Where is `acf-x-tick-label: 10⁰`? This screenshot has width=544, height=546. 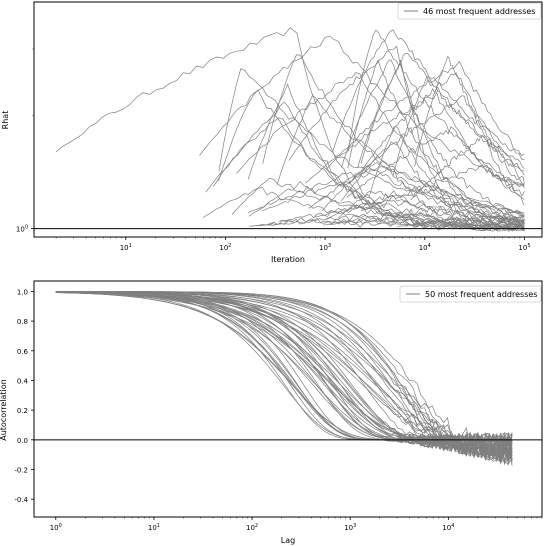 acf-x-tick-label: 10⁰ is located at coordinates (56, 527).